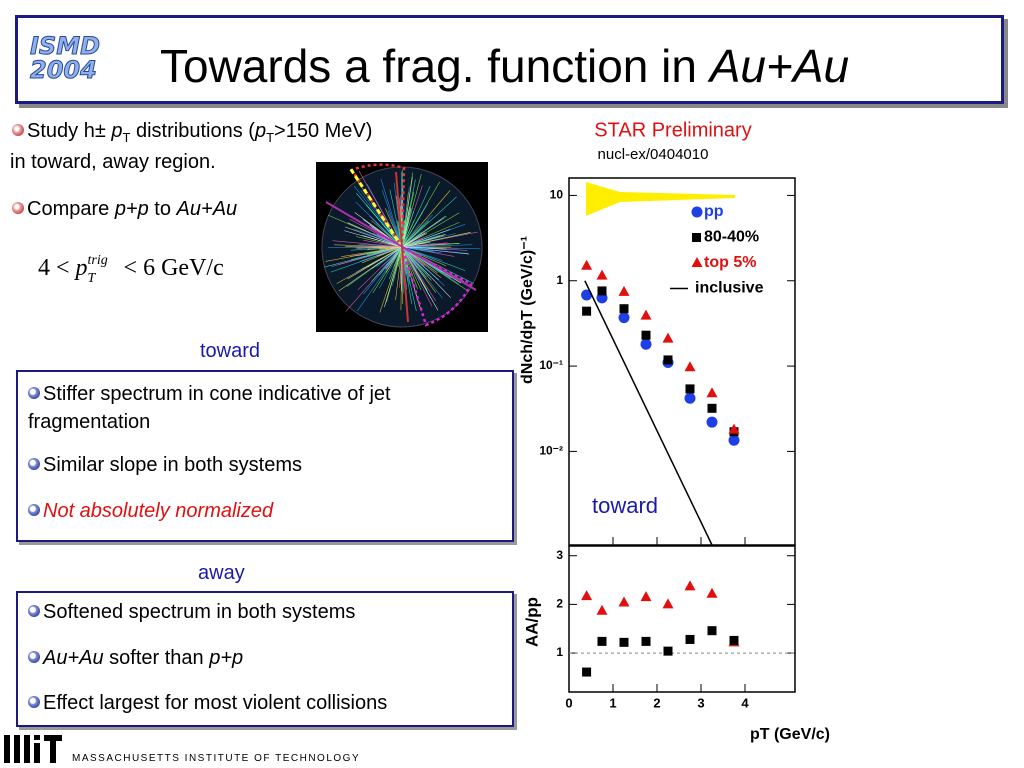 This screenshot has width=1024, height=768. I want to click on bullet: Au+Au softer than p+p, so click(135, 658).